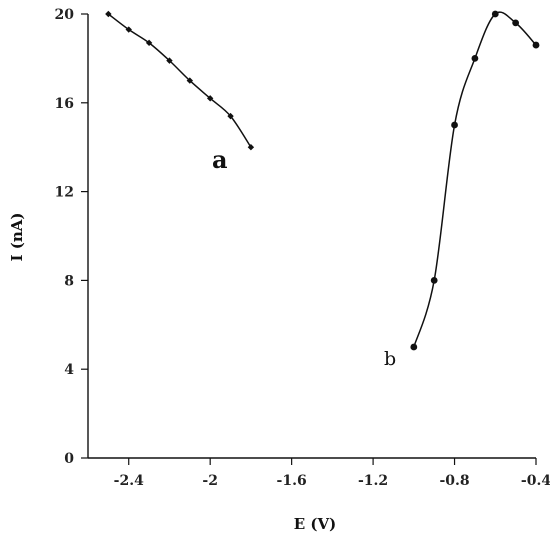 Image resolution: width=550 pixels, height=542 pixels. What do you see at coordinates (292, 481) in the screenshot?
I see `x-tick-label: -1.6` at bounding box center [292, 481].